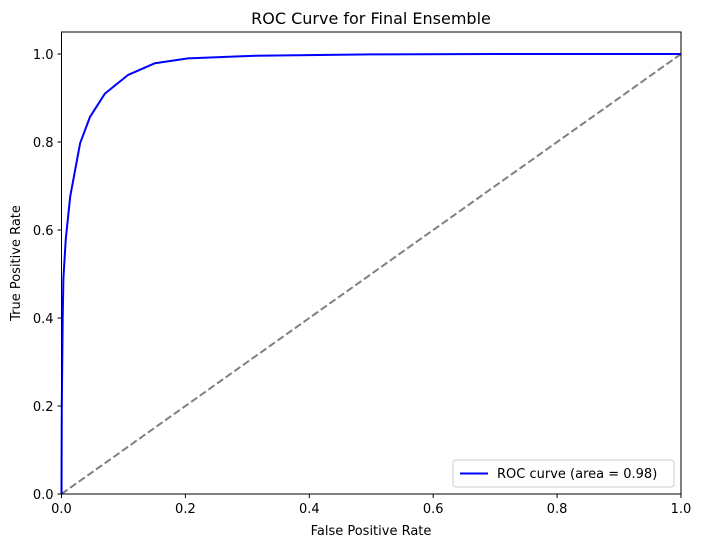 This screenshot has width=702, height=551. I want to click on y-tick-label: 0.8, so click(43, 143).